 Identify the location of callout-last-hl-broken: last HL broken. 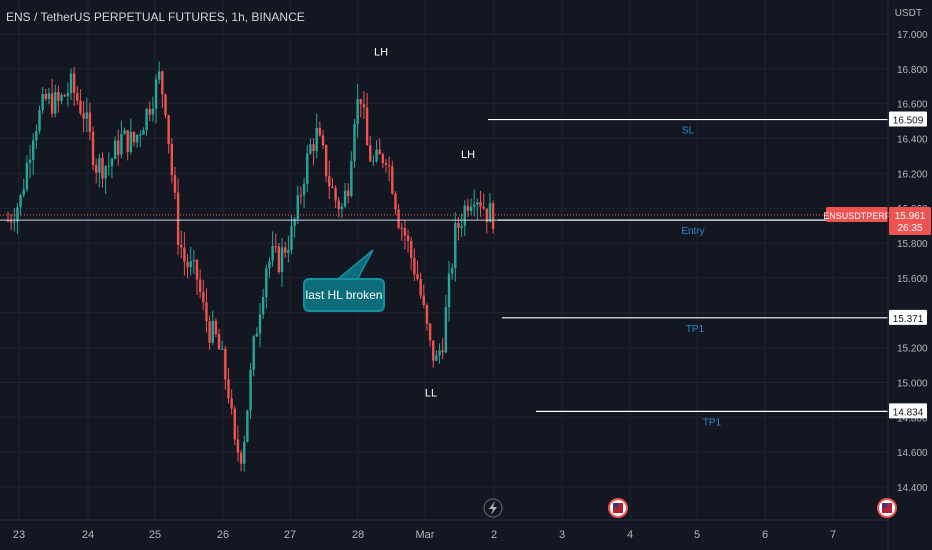
(344, 295).